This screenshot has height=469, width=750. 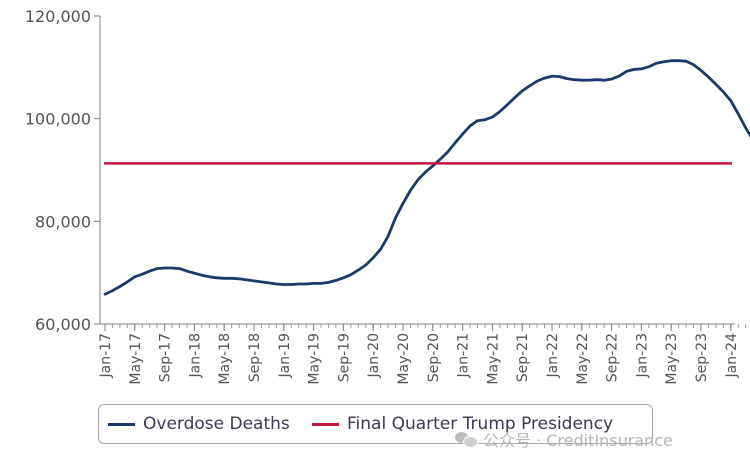 I want to click on x-tick-label: Jan-18, so click(x=195, y=355).